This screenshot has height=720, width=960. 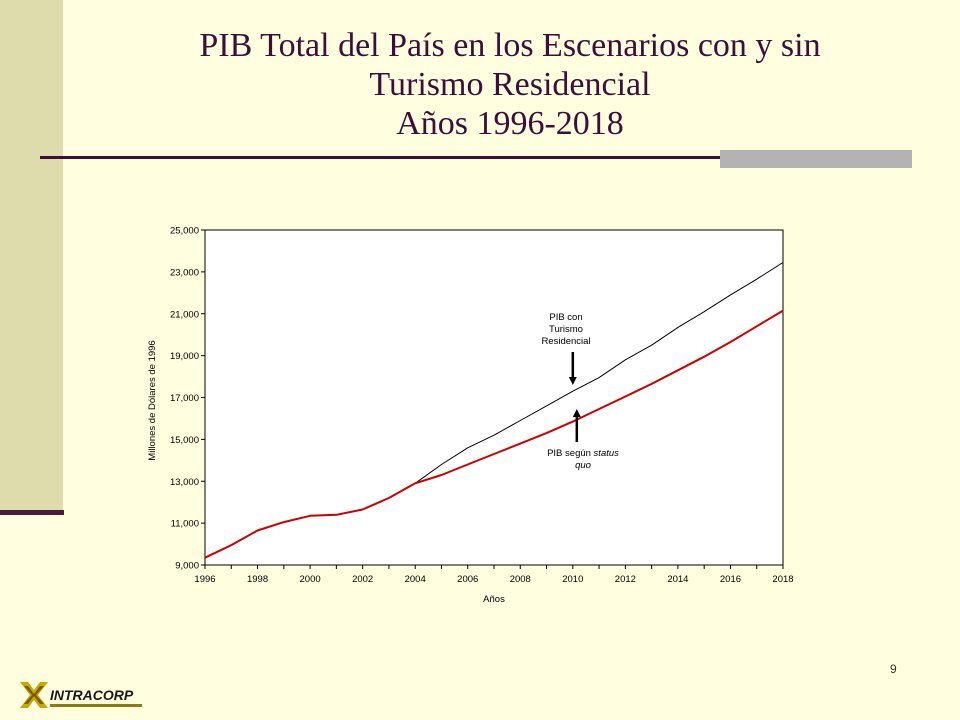 What do you see at coordinates (185, 524) in the screenshot?
I see `y-tick-label: 11,000` at bounding box center [185, 524].